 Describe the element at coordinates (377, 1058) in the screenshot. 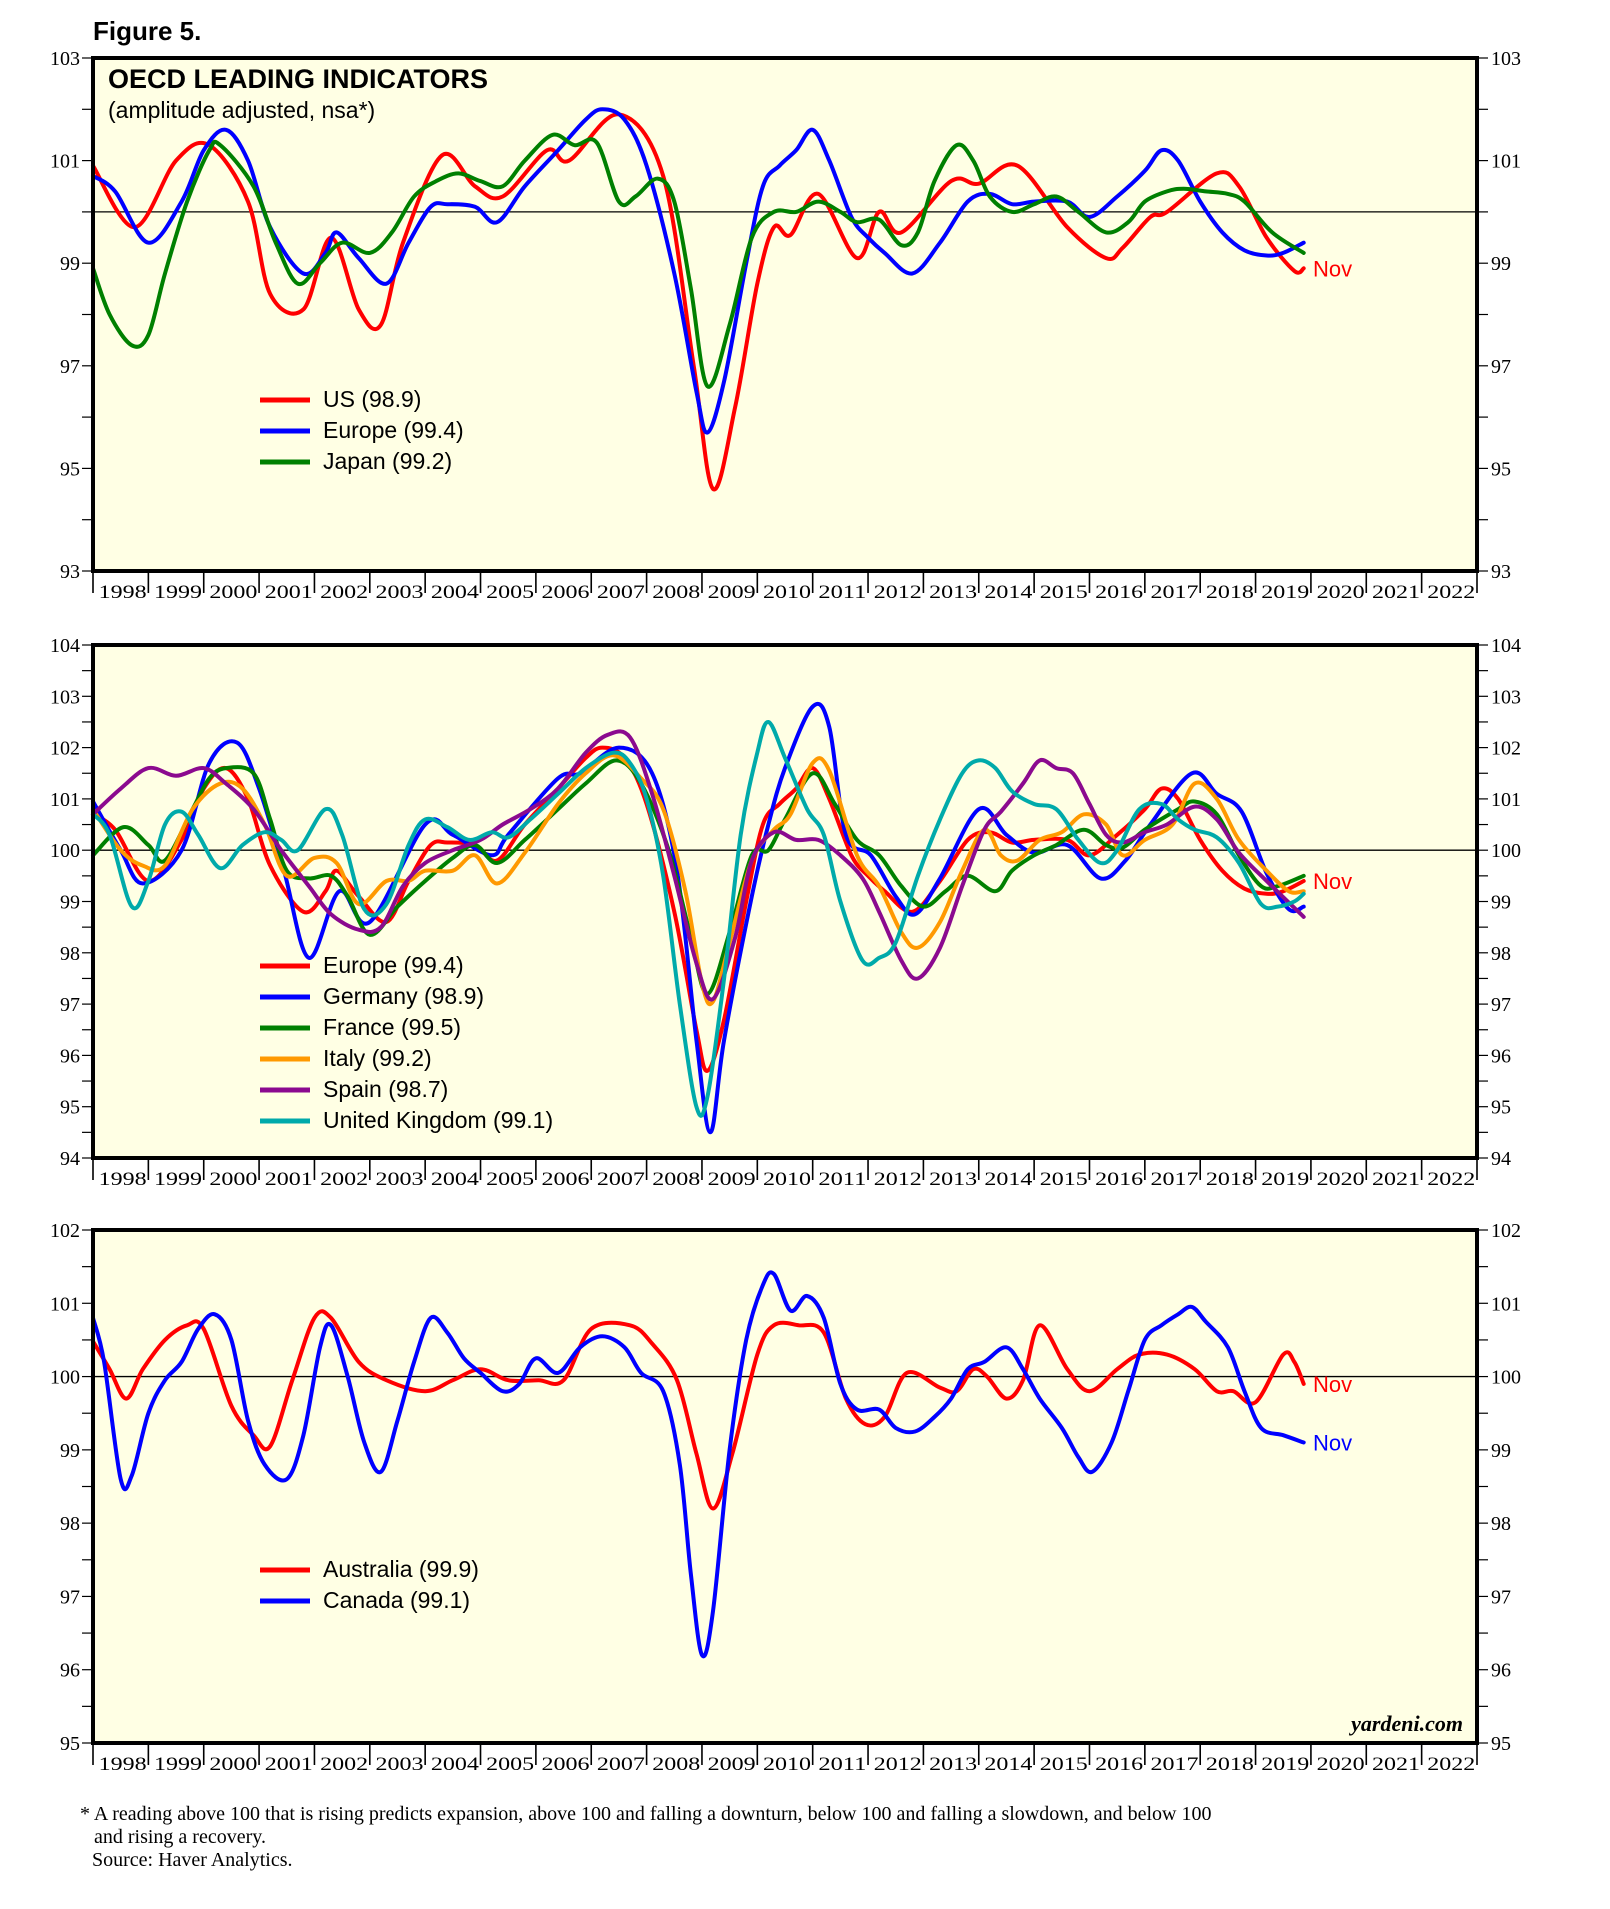

I see `legend-label: Italy (99.2)` at that location.